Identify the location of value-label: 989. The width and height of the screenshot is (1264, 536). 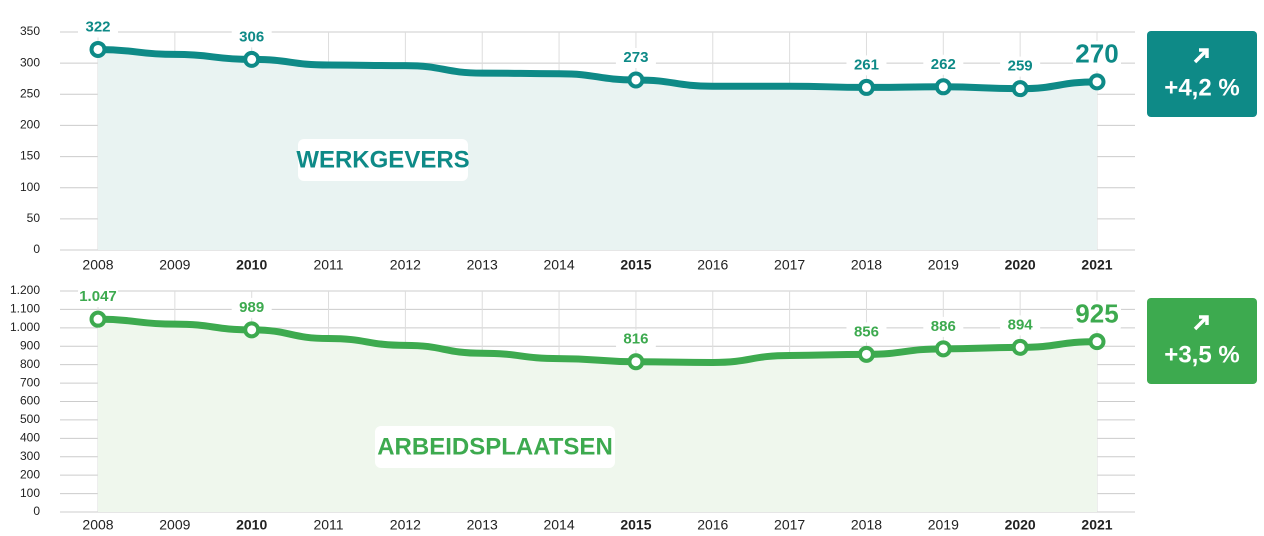
(251, 307).